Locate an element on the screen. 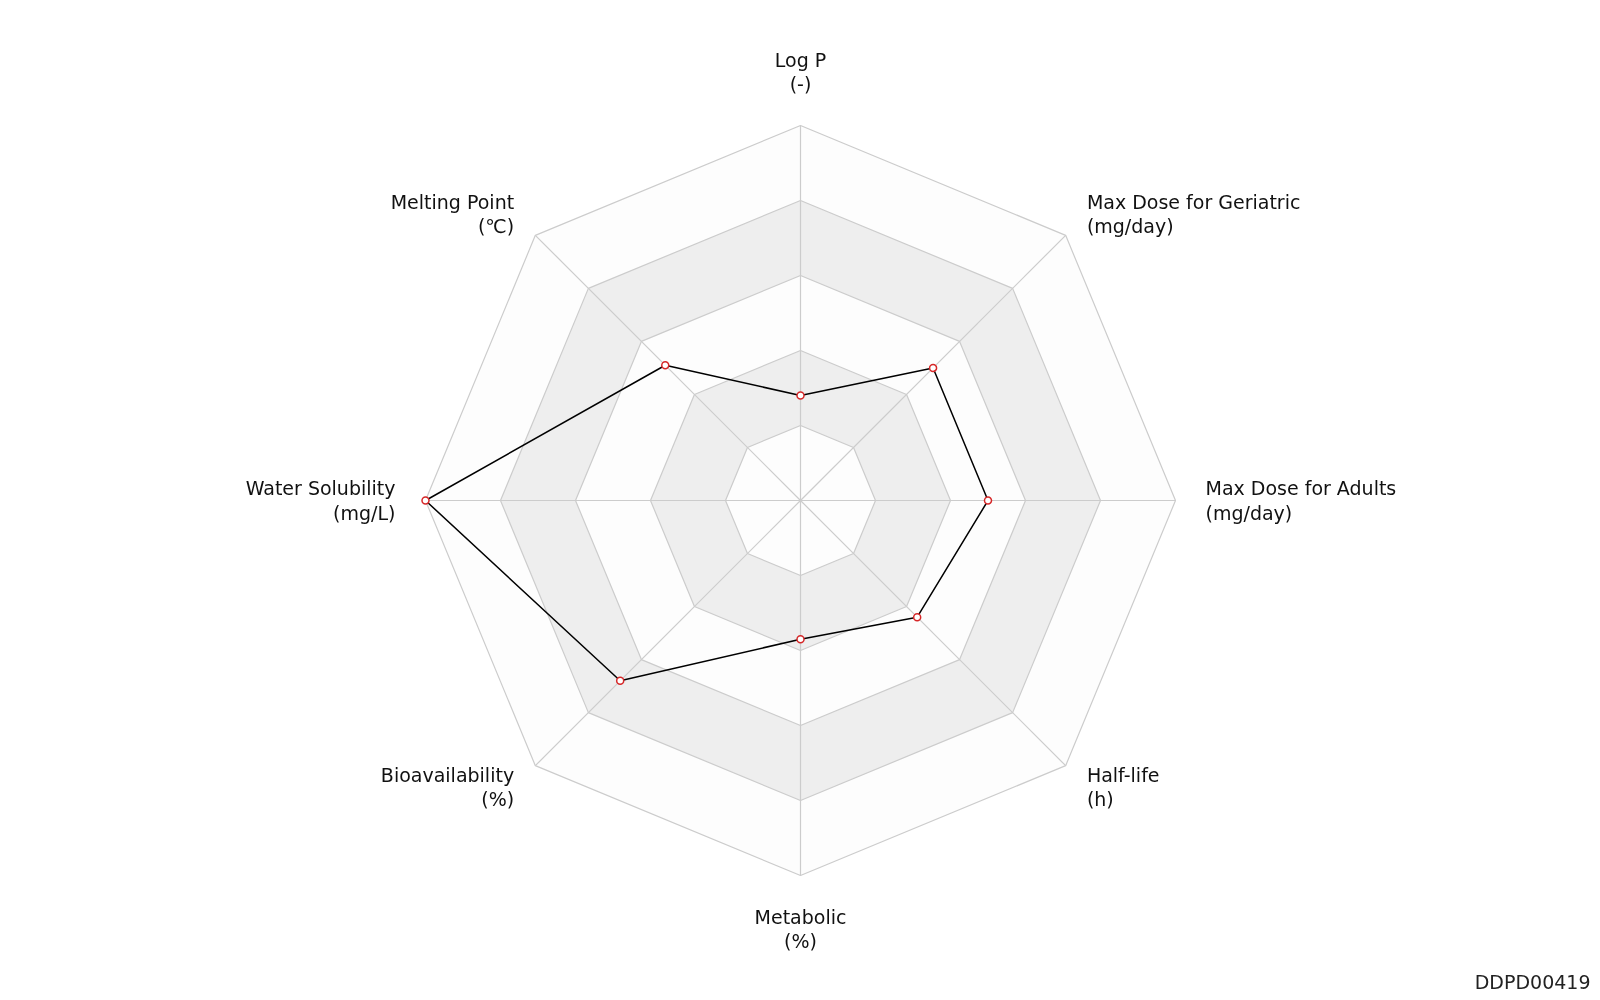  spoke-label: Metabolic (%) is located at coordinates (800, 928).